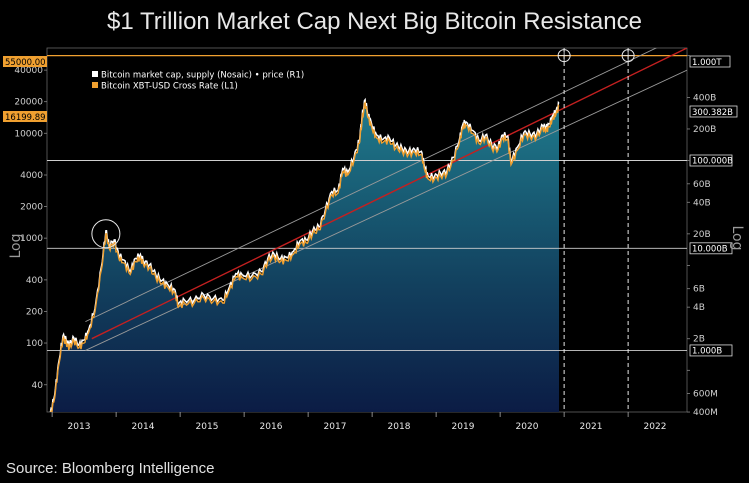  Describe the element at coordinates (28, 103) in the screenshot. I see `left-tick-label: 20000` at that location.